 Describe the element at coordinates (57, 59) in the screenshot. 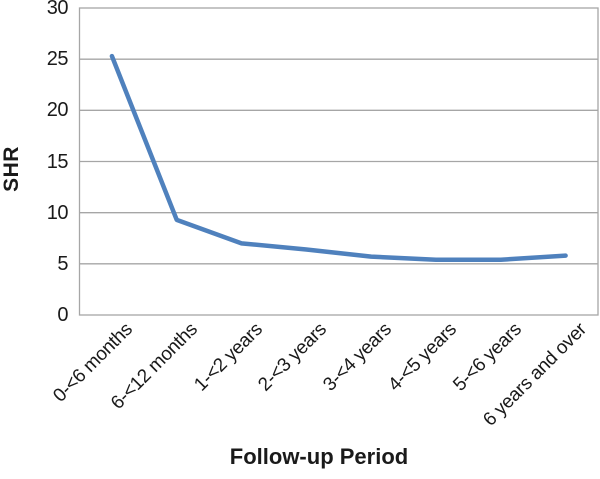

I see `y-tick-label: 25` at that location.